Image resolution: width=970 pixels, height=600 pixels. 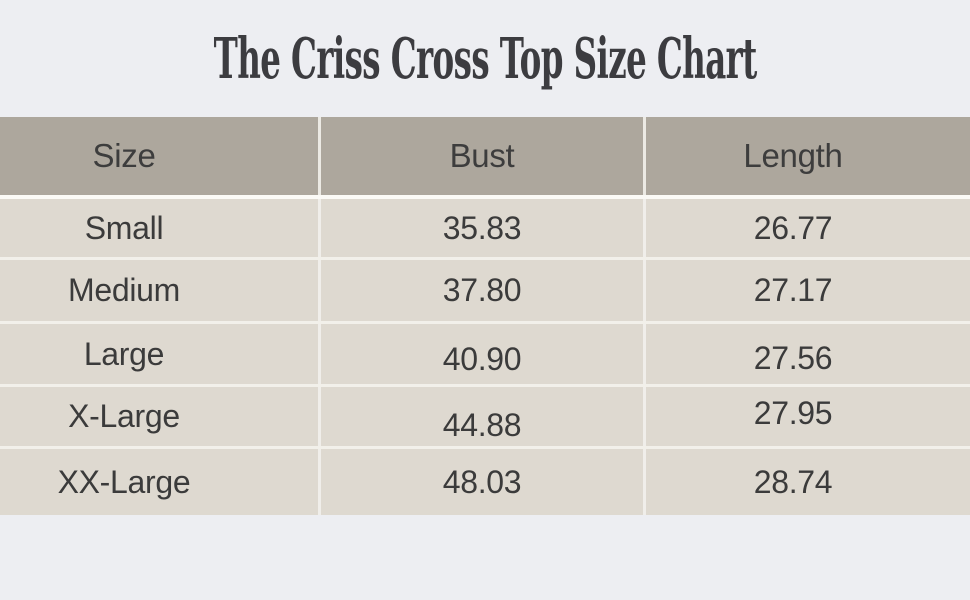 I want to click on length-value: 27.95, so click(x=793, y=413).